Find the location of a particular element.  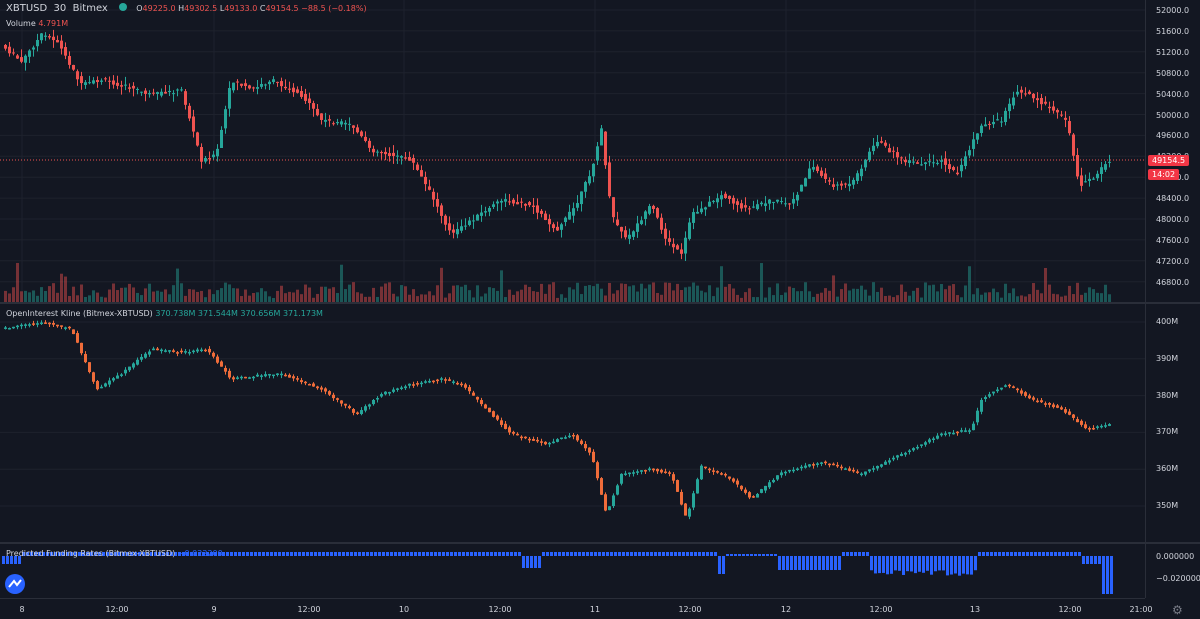

funding-pane is located at coordinates (572, 571).